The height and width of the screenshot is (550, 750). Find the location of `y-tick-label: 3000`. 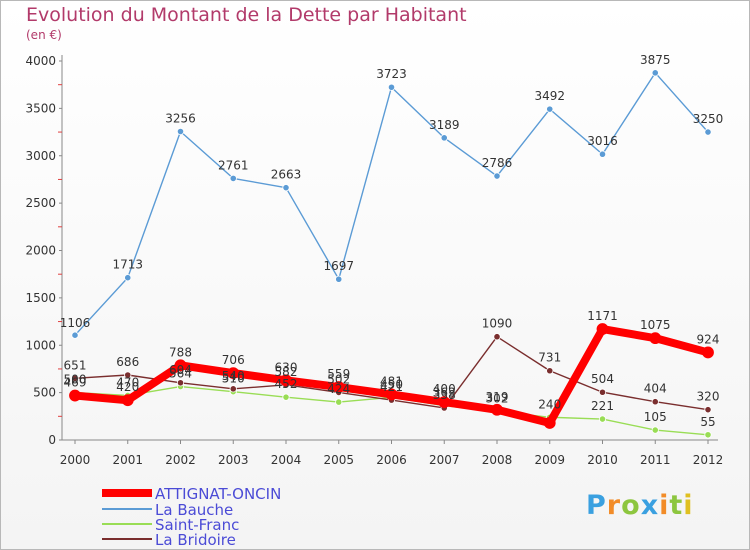

y-tick-label: 3000 is located at coordinates (40, 156).